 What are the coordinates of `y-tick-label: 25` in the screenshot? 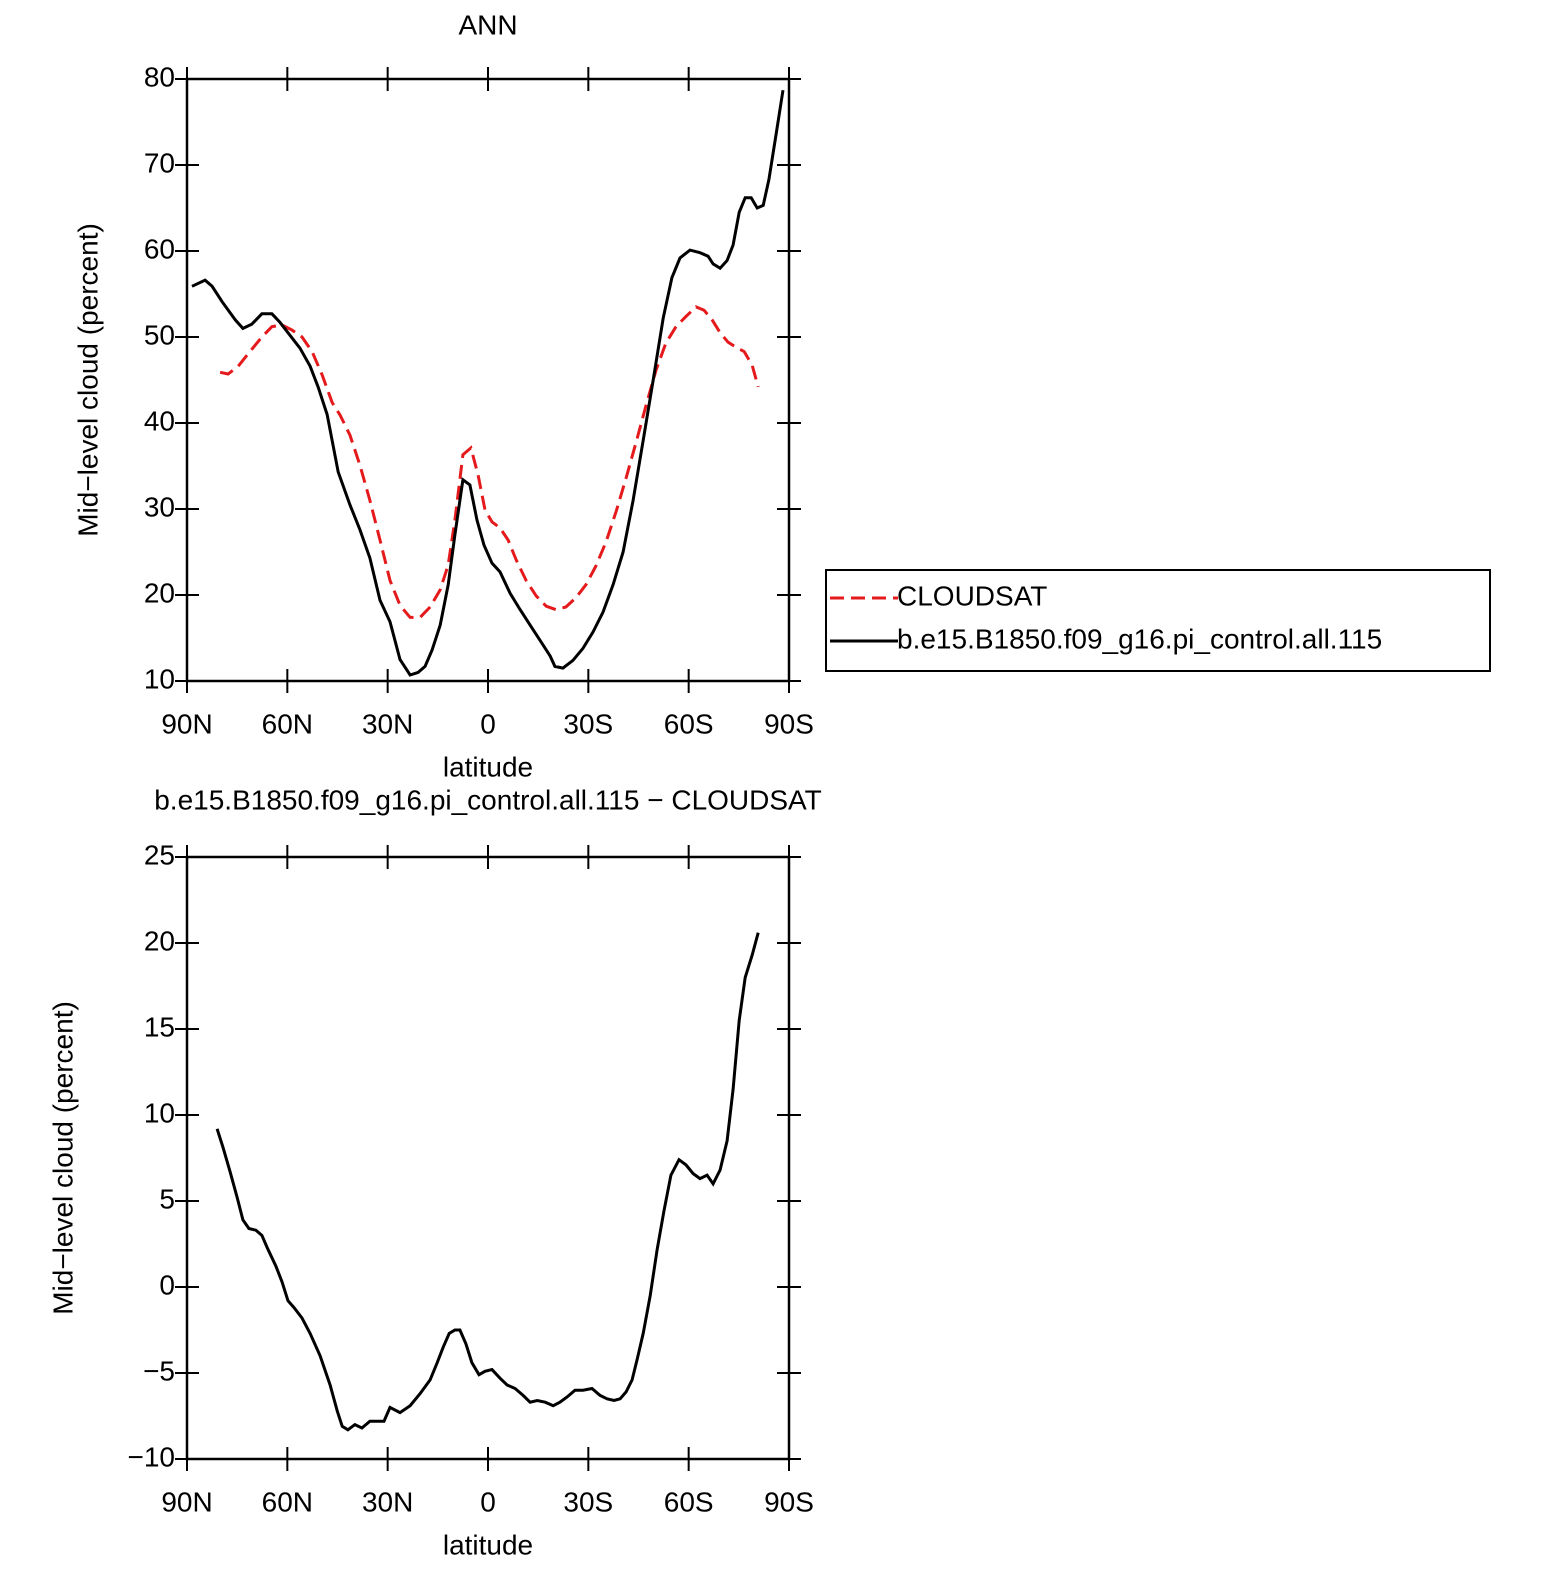 It's located at (159, 854).